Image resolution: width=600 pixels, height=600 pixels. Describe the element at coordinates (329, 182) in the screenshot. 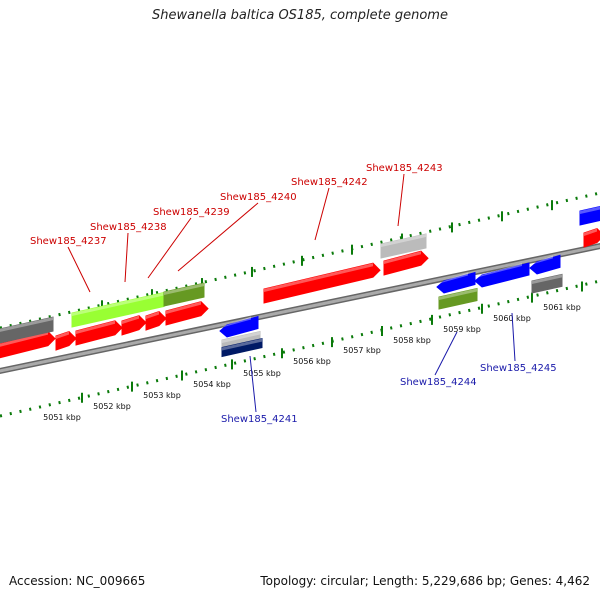

I see `gene-label-forward: Shew185_4242` at that location.